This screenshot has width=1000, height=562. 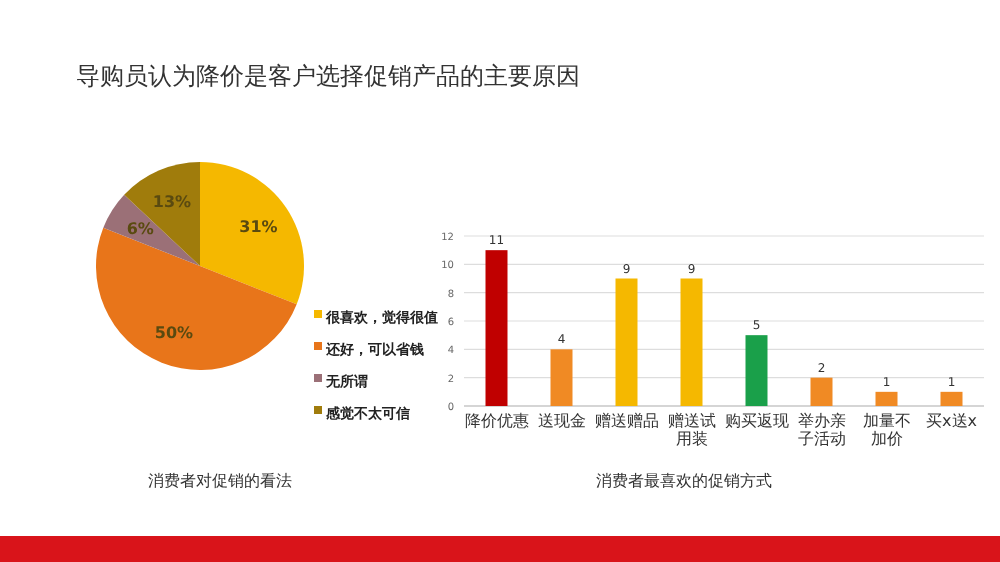 What do you see at coordinates (496, 421) in the screenshot?
I see `x-tick-label: 降价优惠` at bounding box center [496, 421].